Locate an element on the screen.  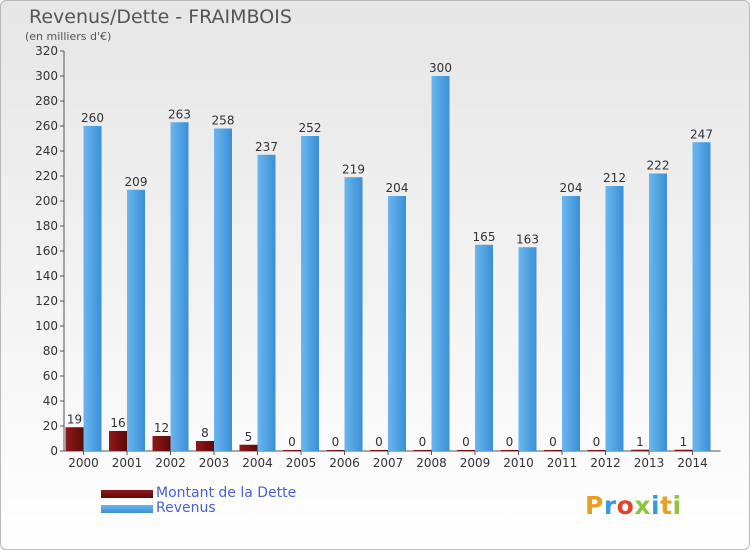
data-label-debt: 8 is located at coordinates (205, 433).